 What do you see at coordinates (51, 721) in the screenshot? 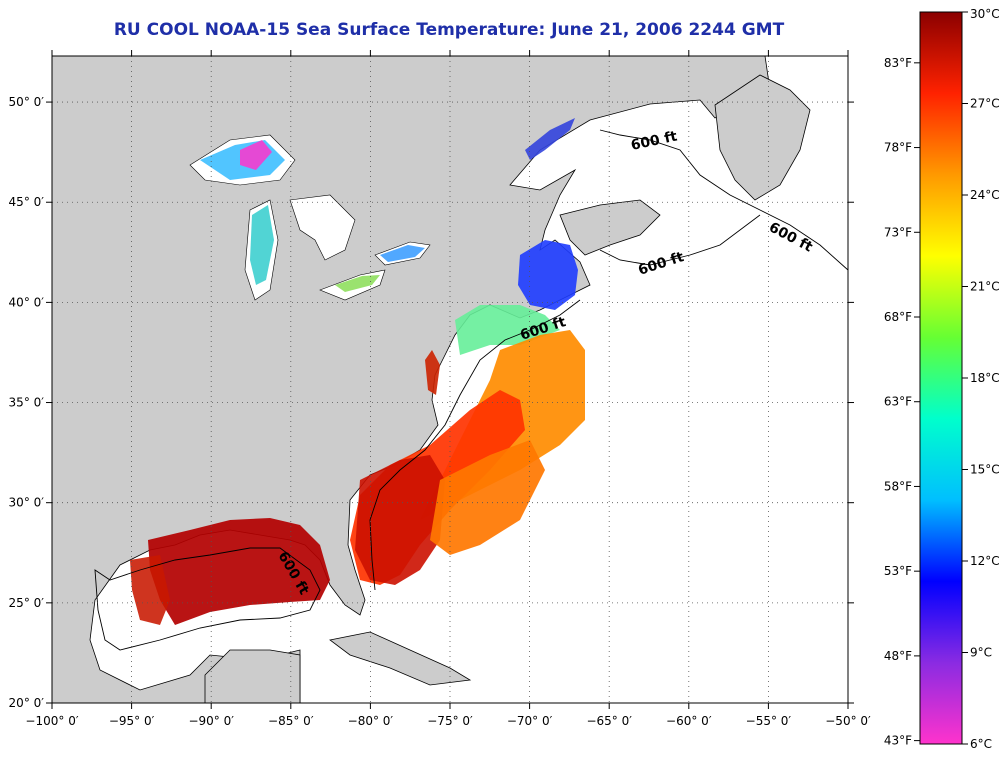
I see `x-tick-label: −100° 0′` at bounding box center [51, 721].